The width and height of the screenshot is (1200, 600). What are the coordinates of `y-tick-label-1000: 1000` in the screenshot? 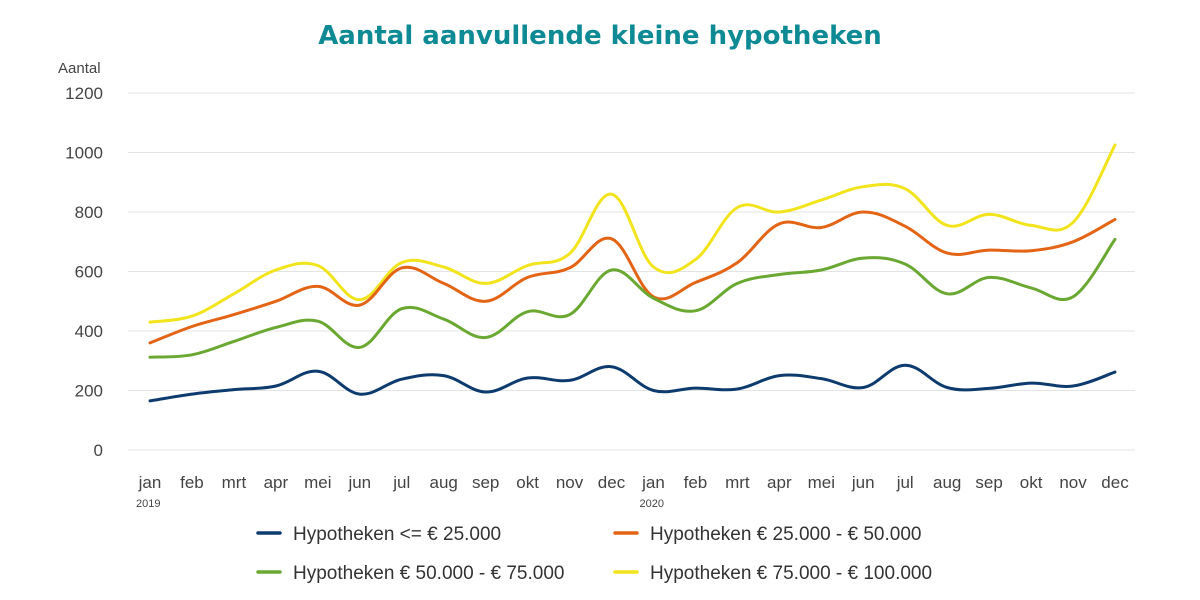 It's located at (84, 153).